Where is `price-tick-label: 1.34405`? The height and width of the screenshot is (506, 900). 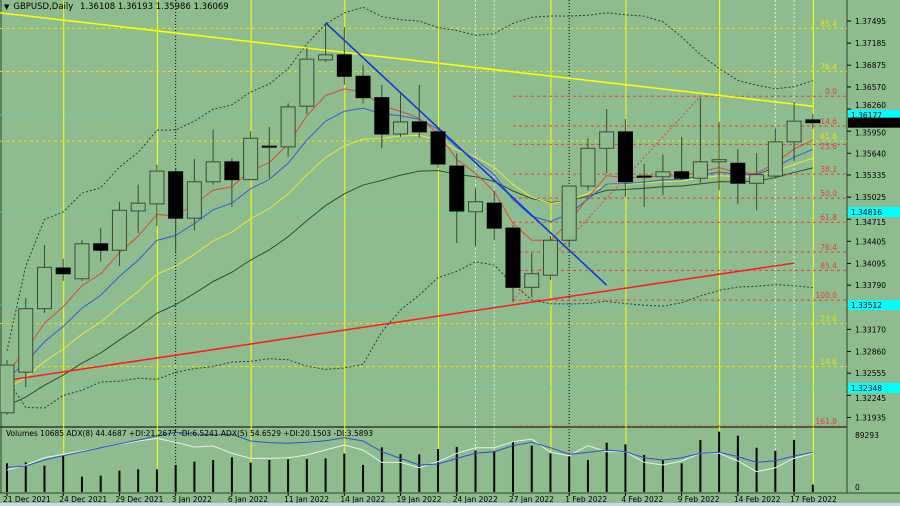
price-tick-label: 1.34405 is located at coordinates (870, 241).